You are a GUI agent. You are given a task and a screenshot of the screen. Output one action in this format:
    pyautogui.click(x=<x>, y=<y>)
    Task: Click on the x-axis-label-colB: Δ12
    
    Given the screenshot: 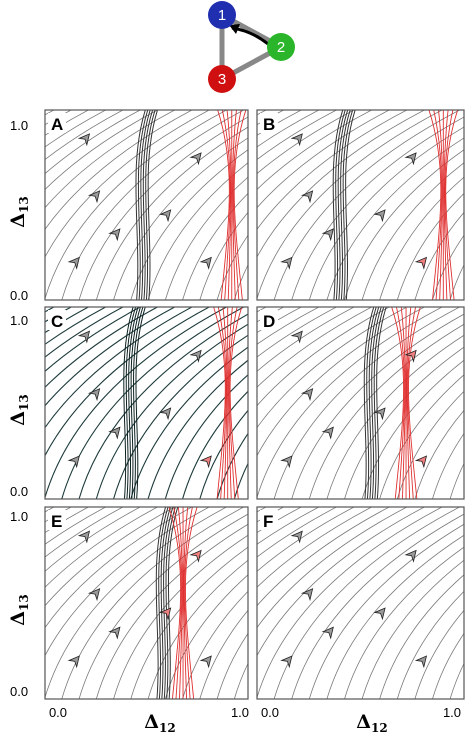 What is the action you would take?
    pyautogui.click(x=371, y=723)
    